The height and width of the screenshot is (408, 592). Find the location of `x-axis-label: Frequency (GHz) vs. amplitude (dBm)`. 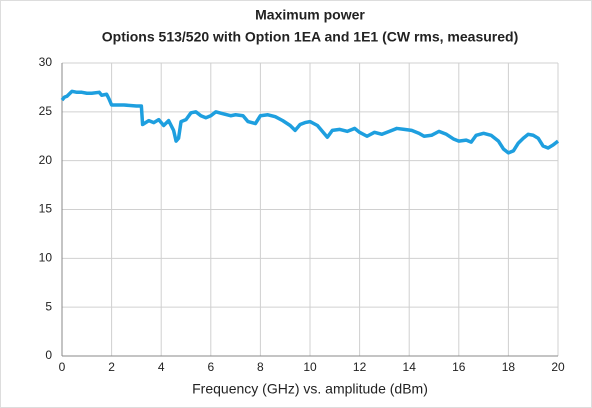

x-axis-label: Frequency (GHz) vs. amplitude (dBm) is located at coordinates (310, 389).